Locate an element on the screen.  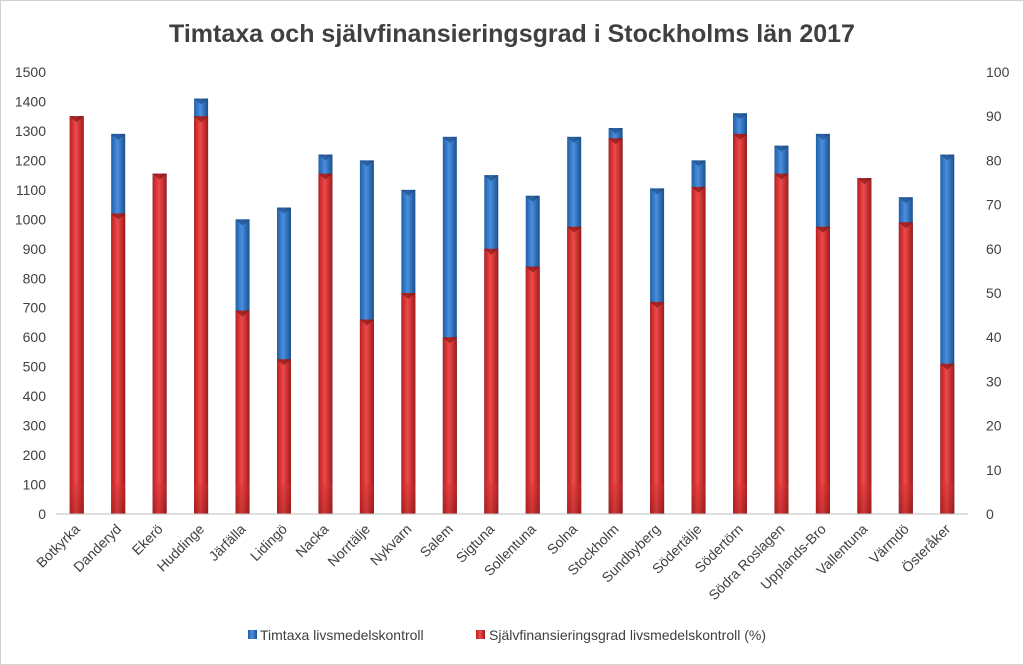
left-tick-label: 100 is located at coordinates (35, 485).